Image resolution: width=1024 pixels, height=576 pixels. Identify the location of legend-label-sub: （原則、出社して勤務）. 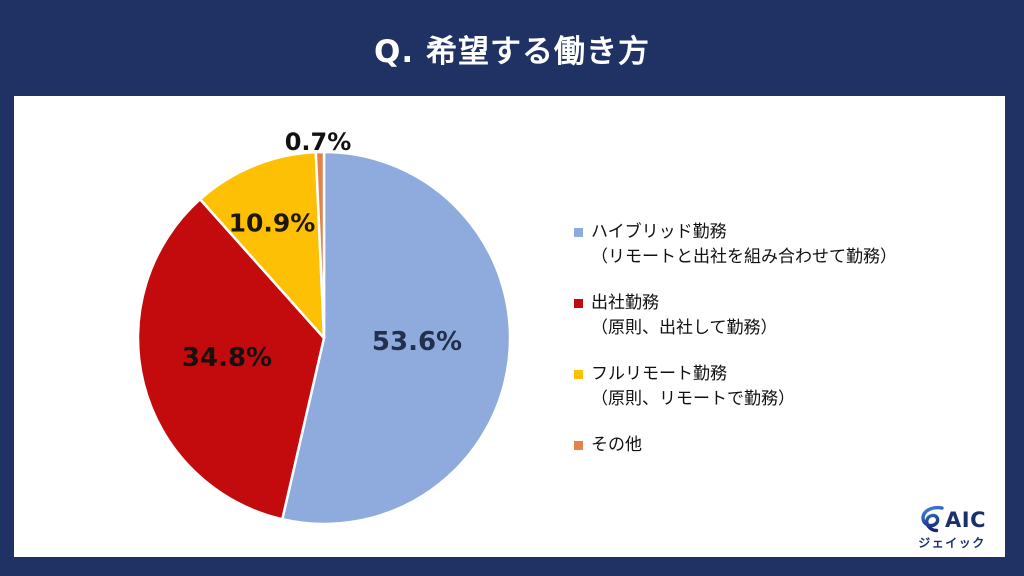
(684, 328).